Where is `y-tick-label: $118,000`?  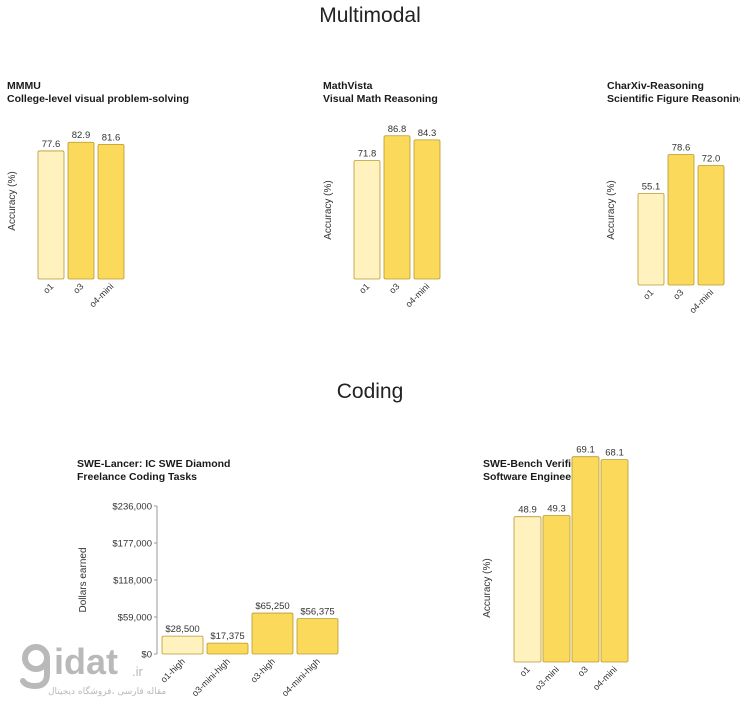
y-tick-label: $118,000 is located at coordinates (132, 581).